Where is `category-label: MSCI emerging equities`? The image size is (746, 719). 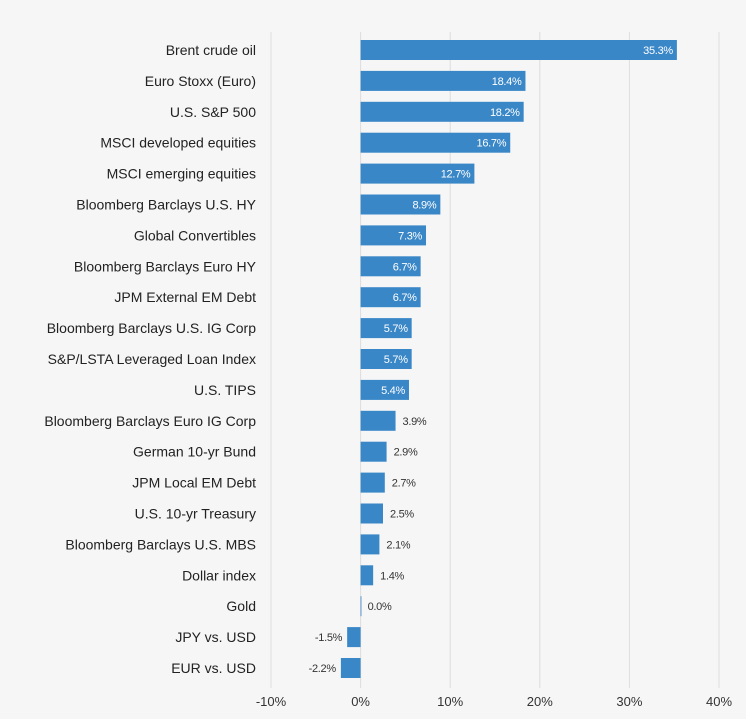 category-label: MSCI emerging equities is located at coordinates (181, 174).